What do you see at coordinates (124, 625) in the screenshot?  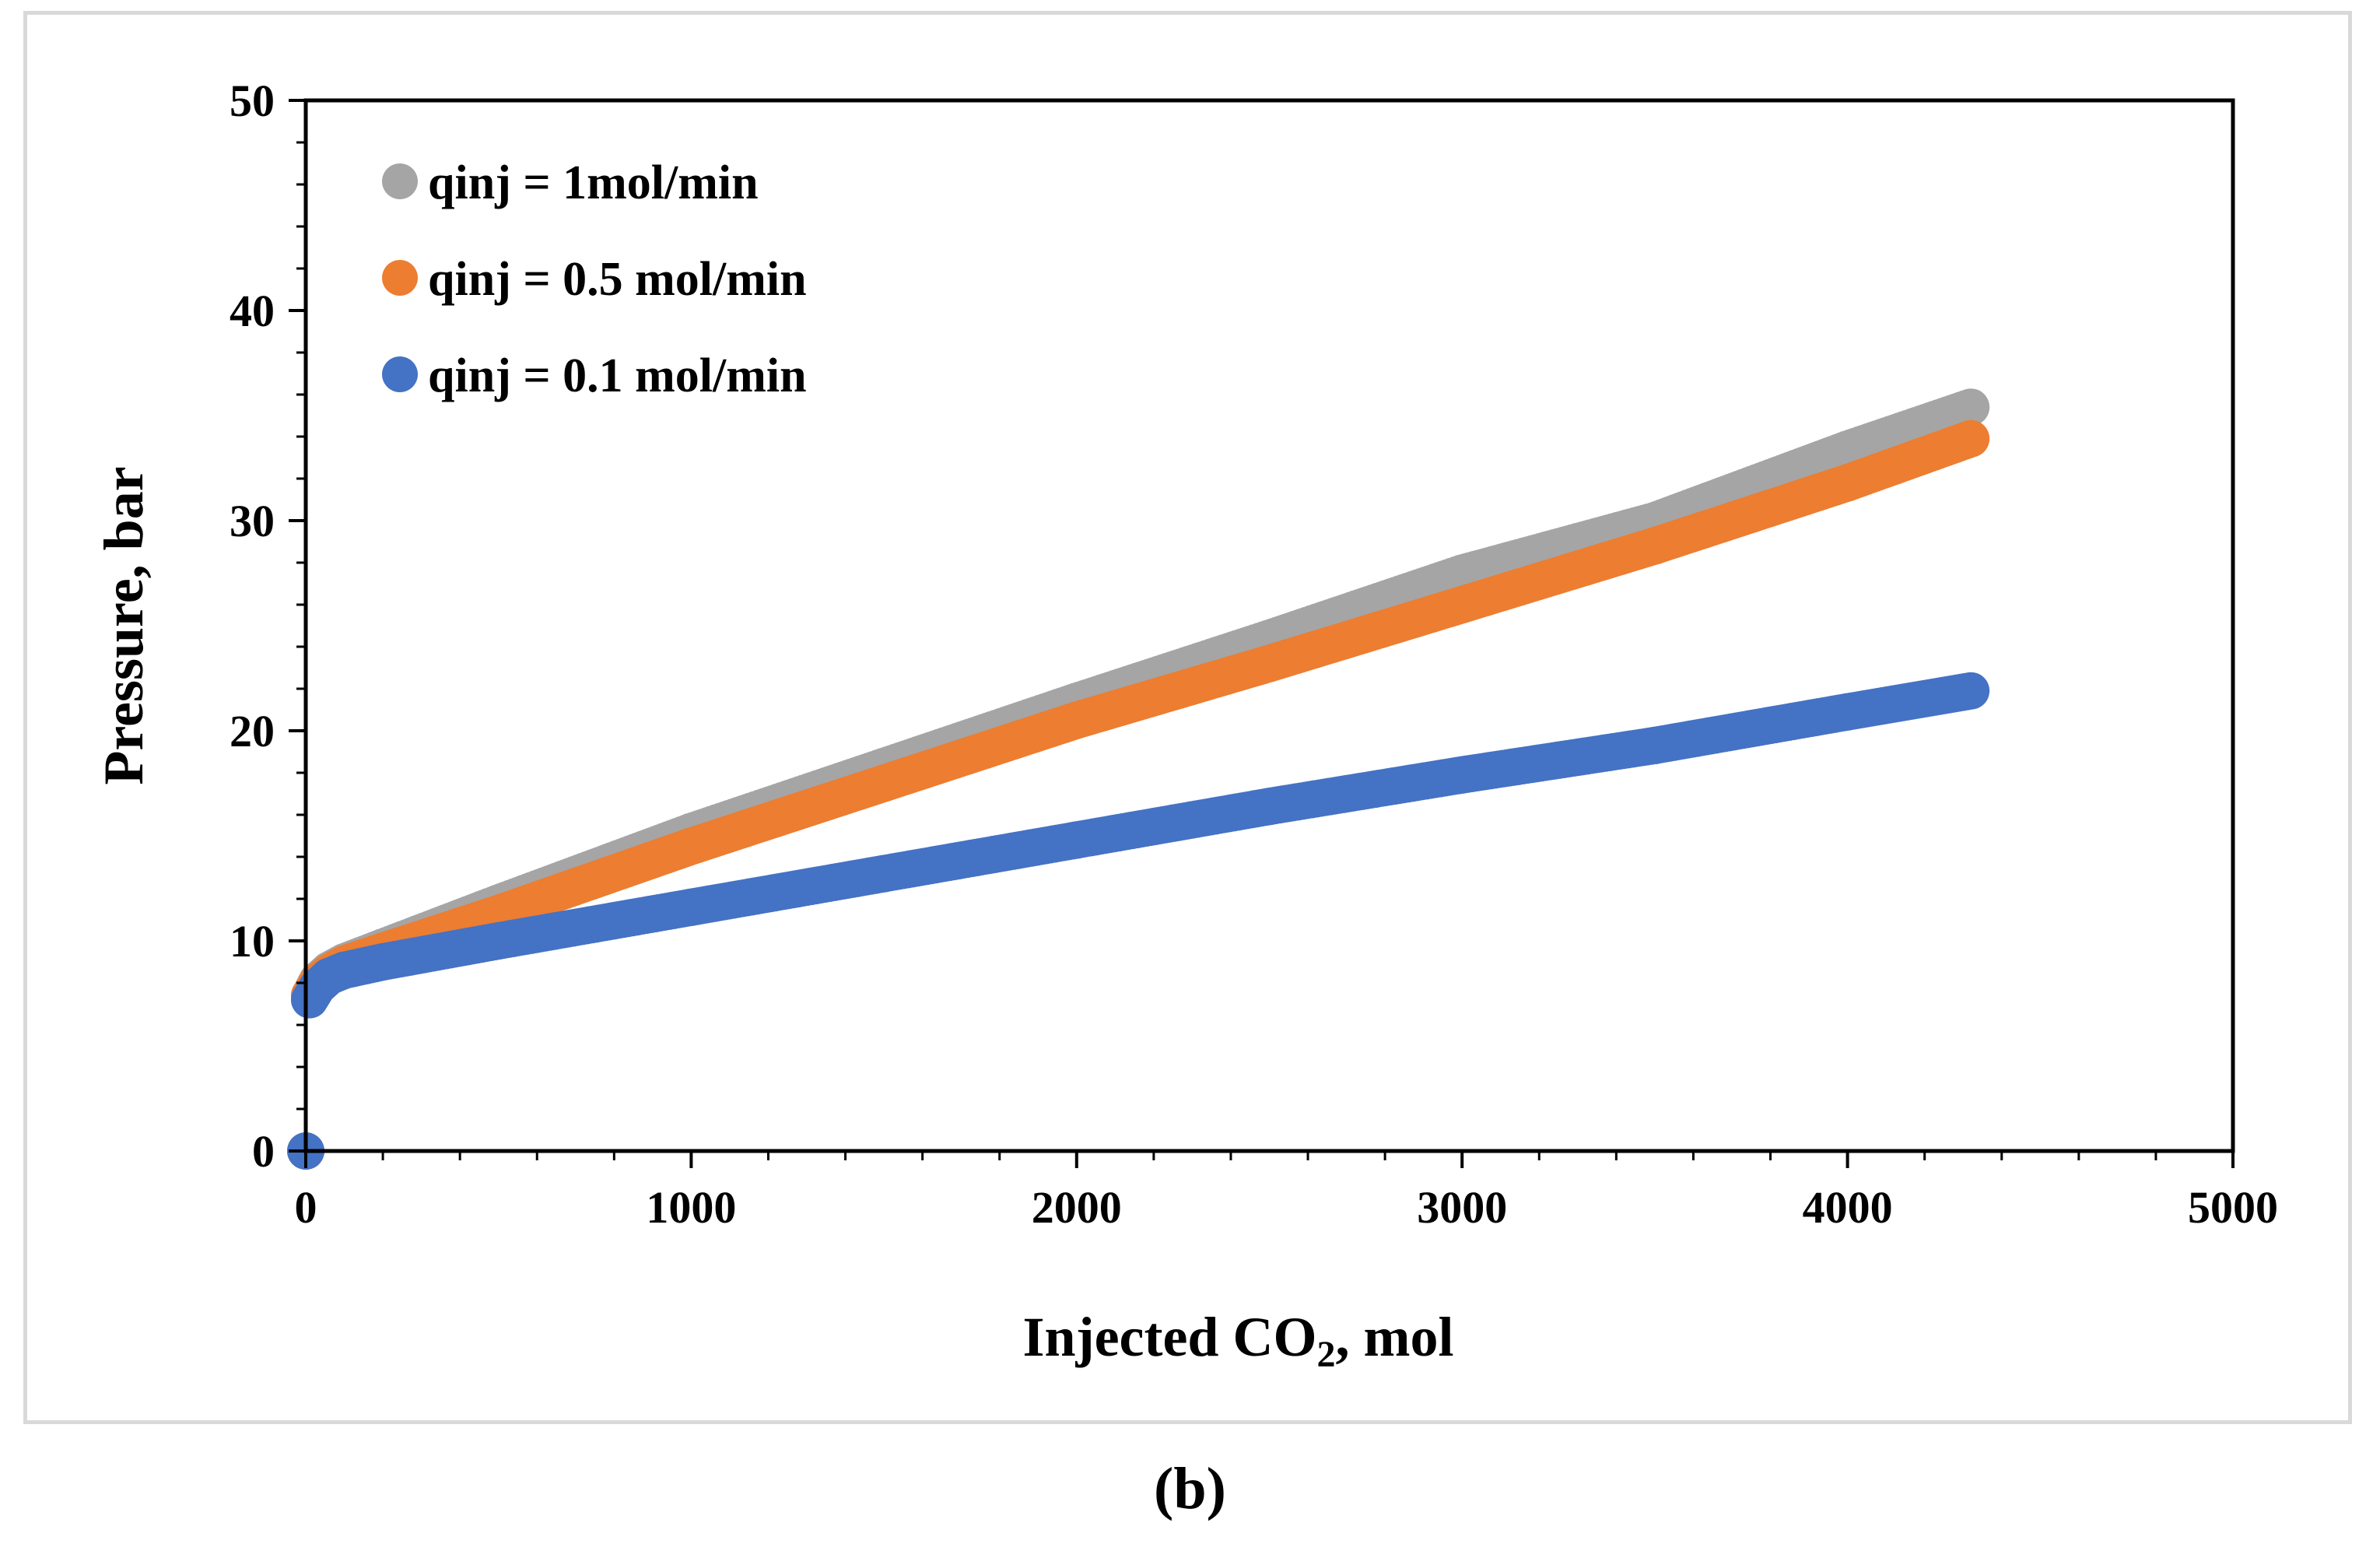 I see `y-axis-title: Pressure, bar` at bounding box center [124, 625].